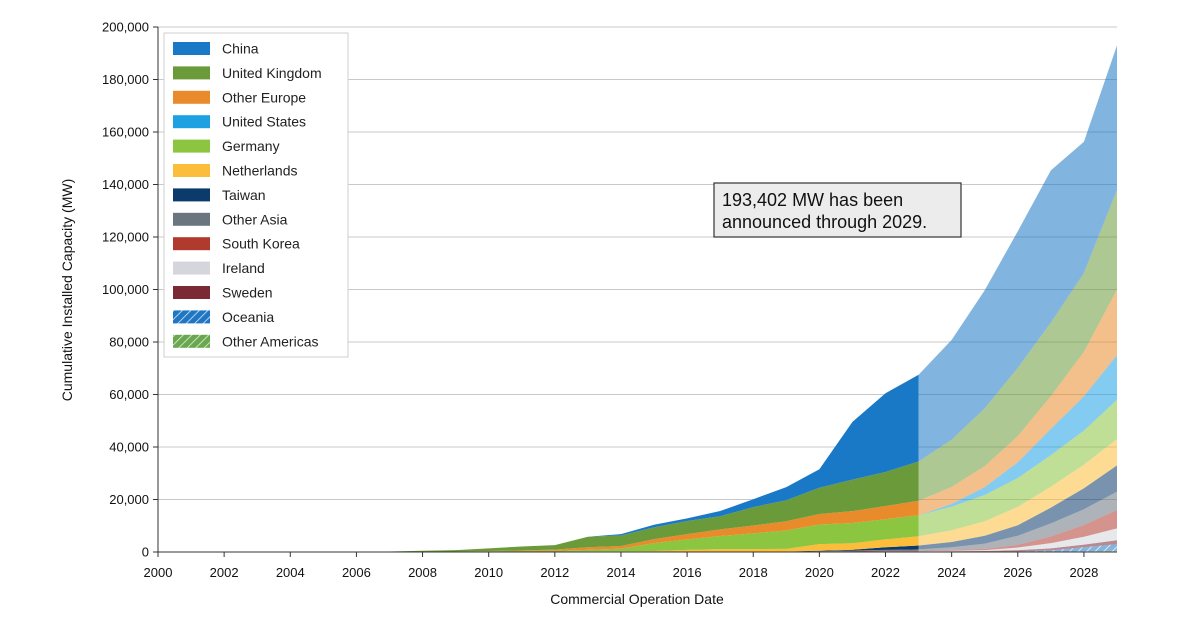 Image resolution: width=1200 pixels, height=642 pixels. What do you see at coordinates (125, 184) in the screenshot?
I see `y-tick-label: 140,000` at bounding box center [125, 184].